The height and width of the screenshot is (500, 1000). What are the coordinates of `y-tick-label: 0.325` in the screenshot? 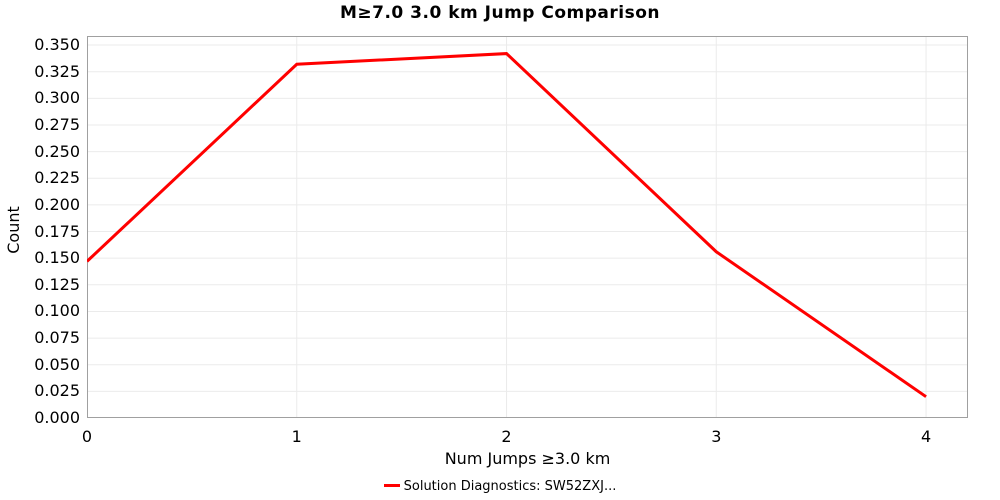 It's located at (57, 71).